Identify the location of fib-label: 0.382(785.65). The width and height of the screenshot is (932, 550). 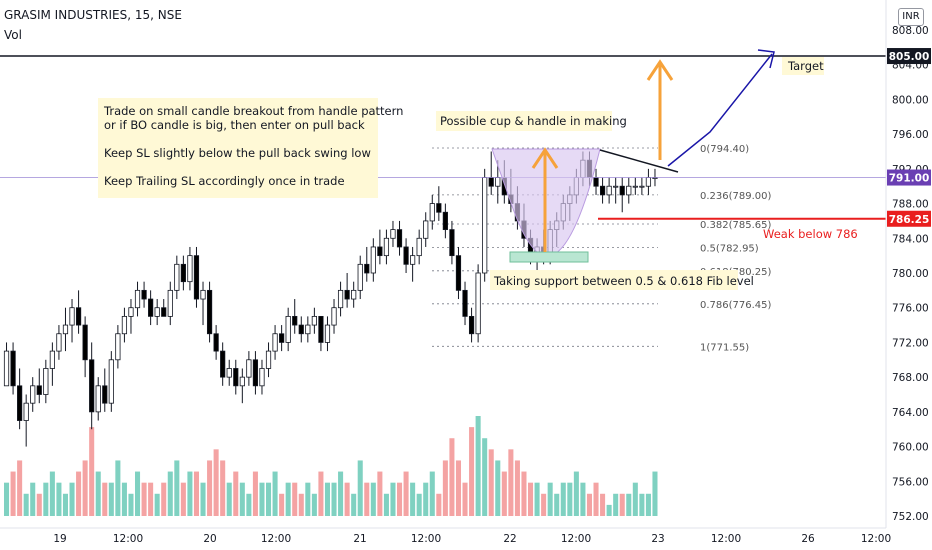
(736, 225).